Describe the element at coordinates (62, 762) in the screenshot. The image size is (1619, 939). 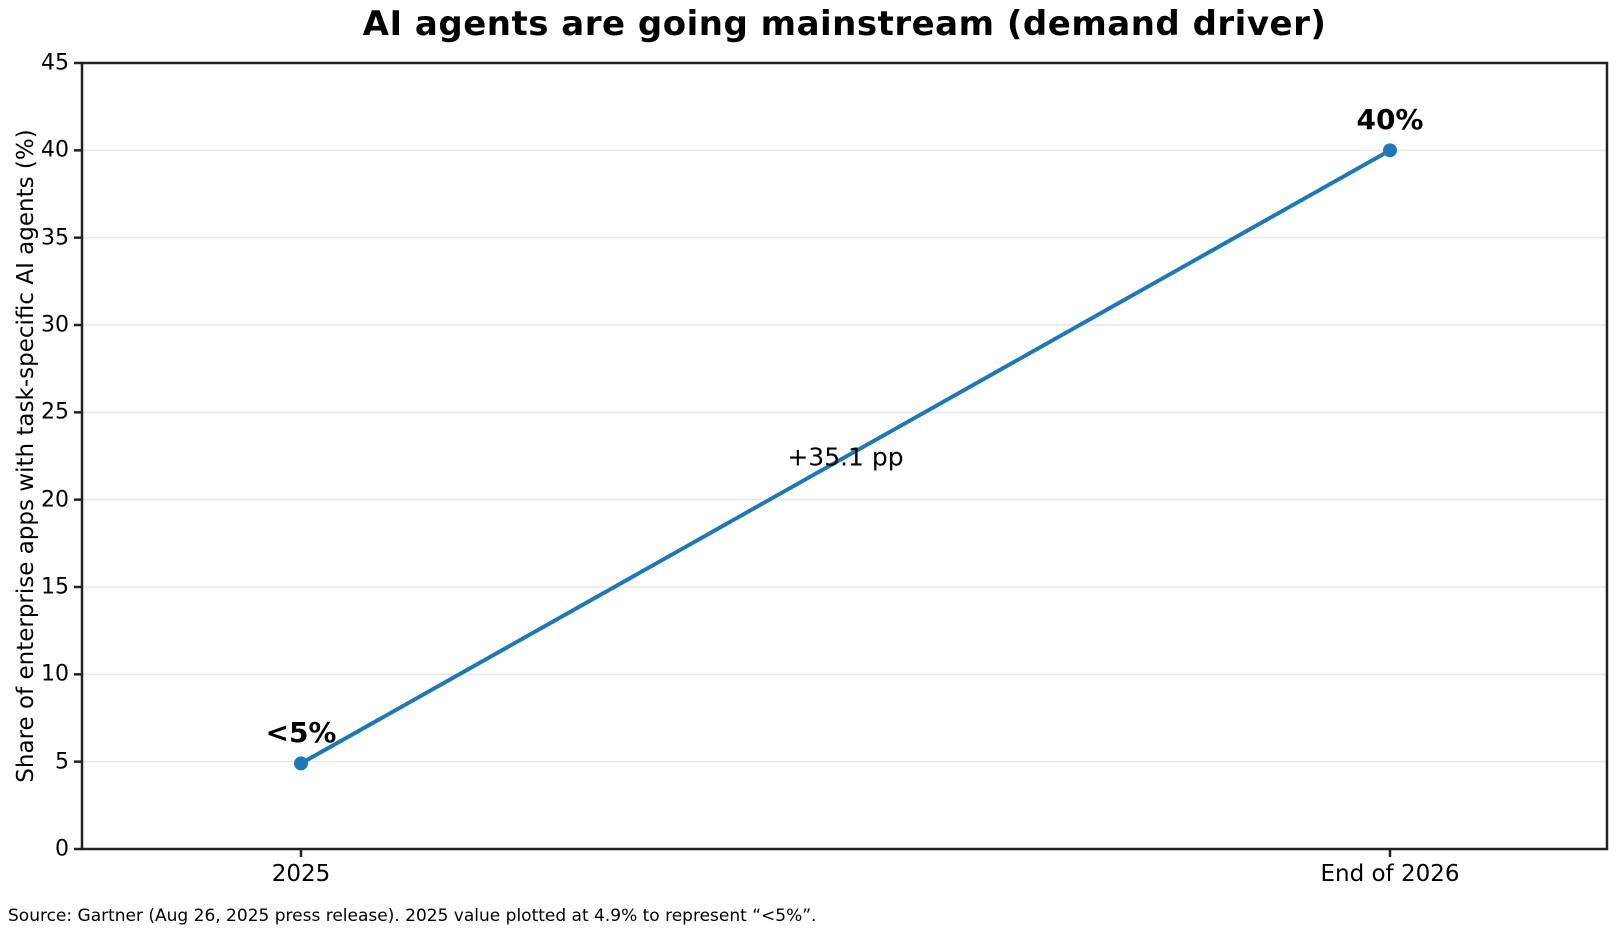
I see `y-tick-label: 5` at that location.